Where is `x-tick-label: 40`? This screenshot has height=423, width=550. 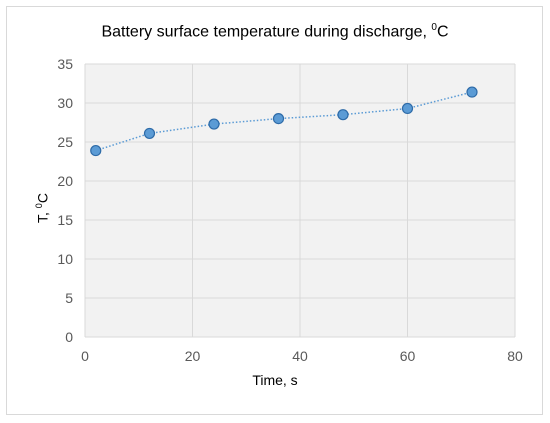
x-tick-label: 40 is located at coordinates (300, 356).